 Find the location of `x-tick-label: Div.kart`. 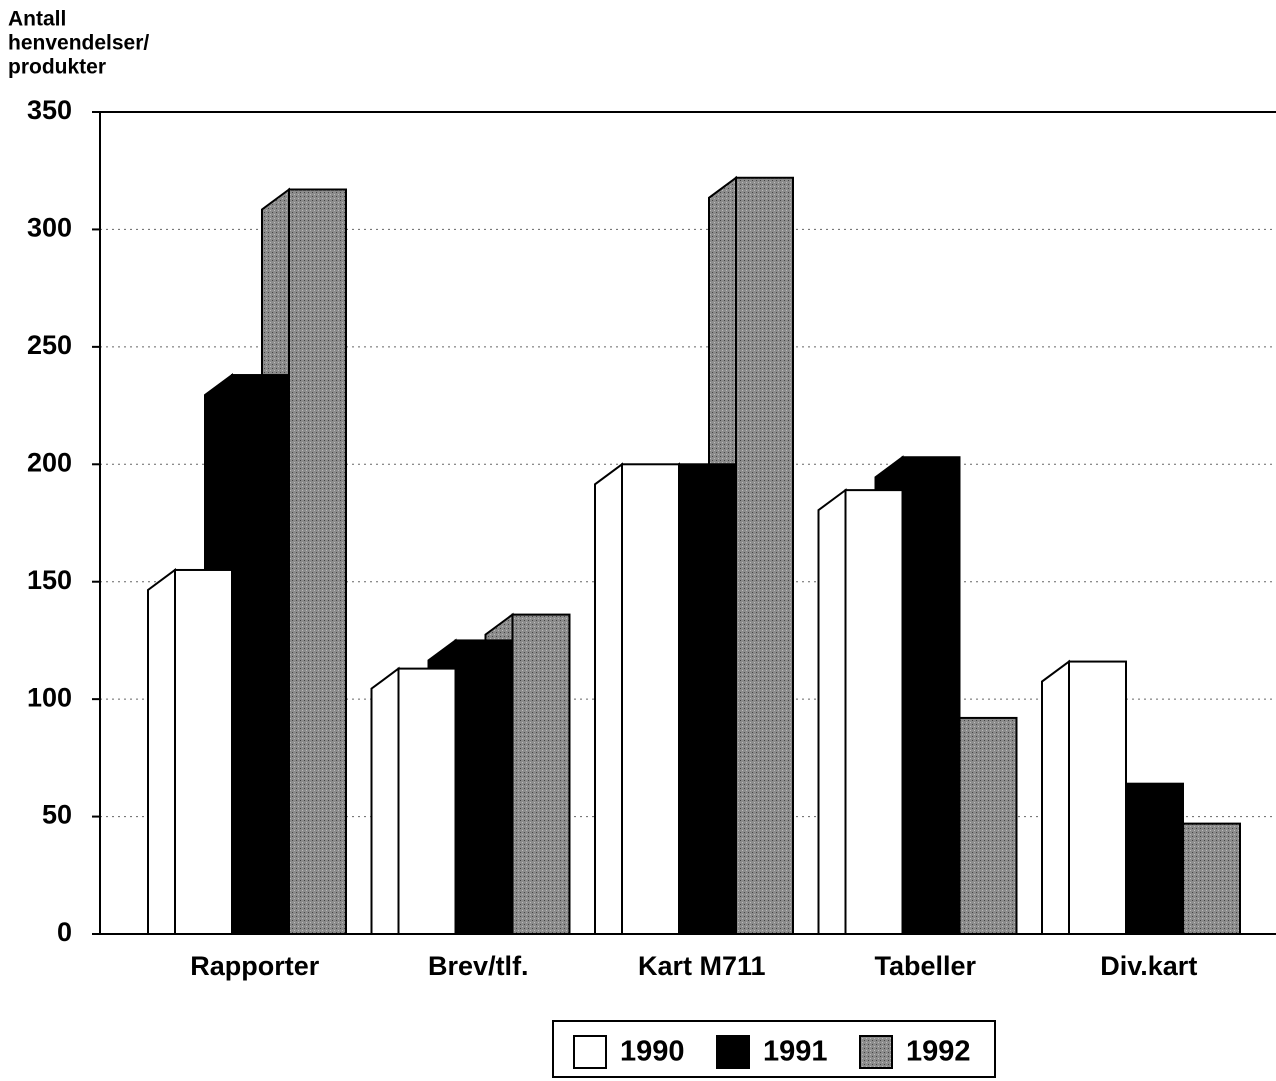

x-tick-label: Div.kart is located at coordinates (1148, 966).